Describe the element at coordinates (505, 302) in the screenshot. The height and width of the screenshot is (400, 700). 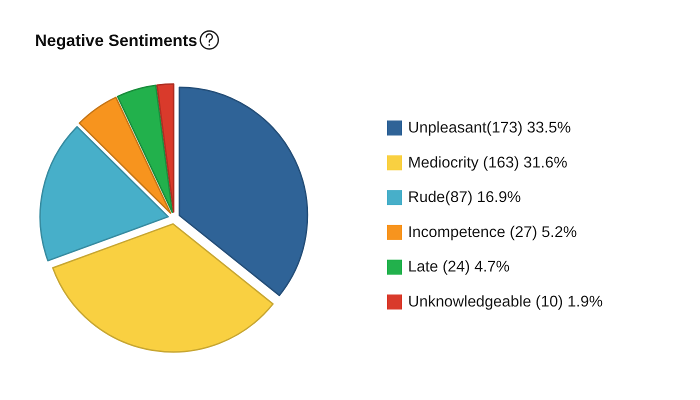
I see `legend-label: Unknowledgeable (10) 1.9%` at that location.